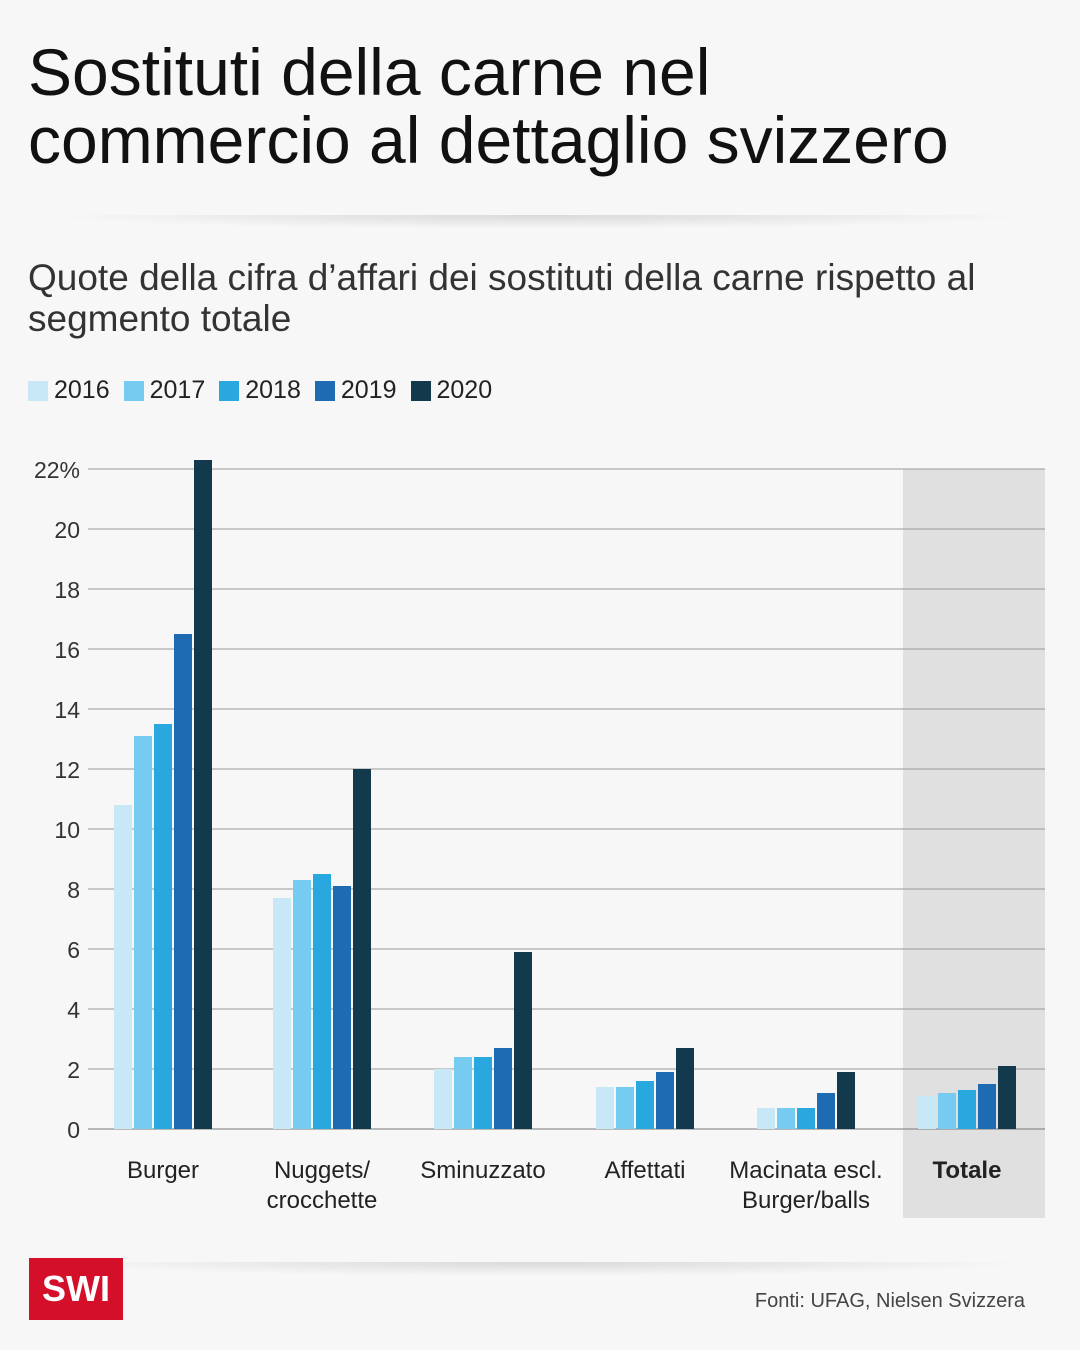  Describe the element at coordinates (67, 770) in the screenshot. I see `y-tick-label: 12` at that location.